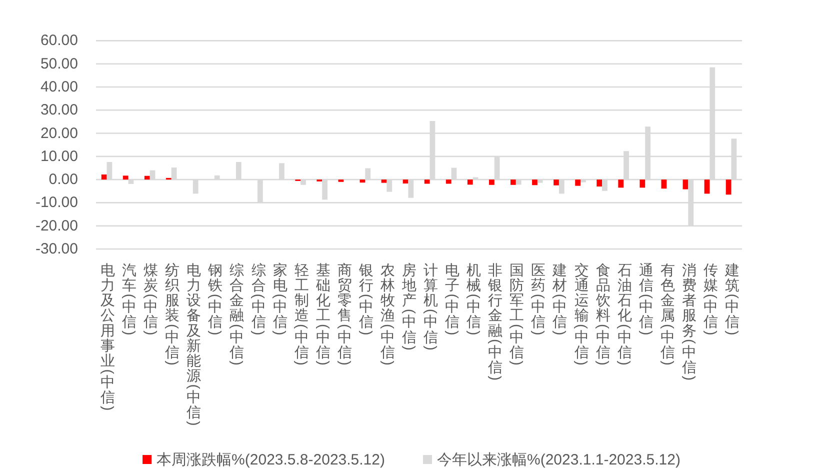 This screenshot has height=474, width=823. Describe the element at coordinates (538, 299) in the screenshot. I see `x-tick-label: 医药(中信)` at that location.